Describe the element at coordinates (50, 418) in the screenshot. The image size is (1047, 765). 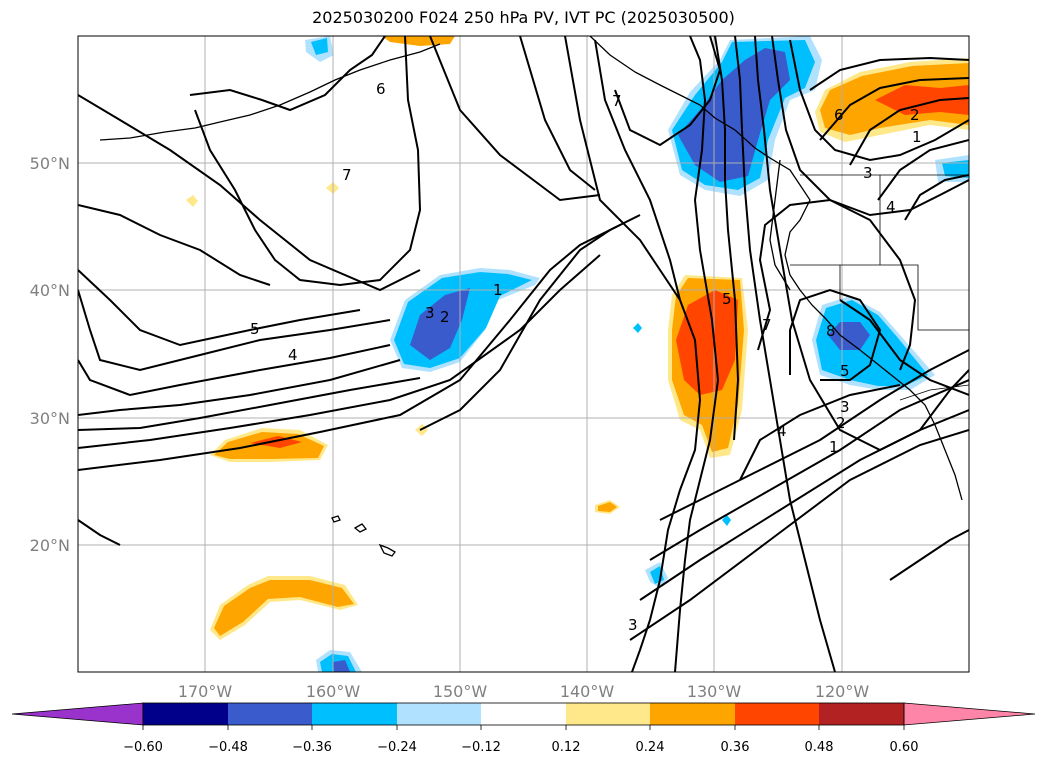
I see `lat-label: 30°N` at that location.